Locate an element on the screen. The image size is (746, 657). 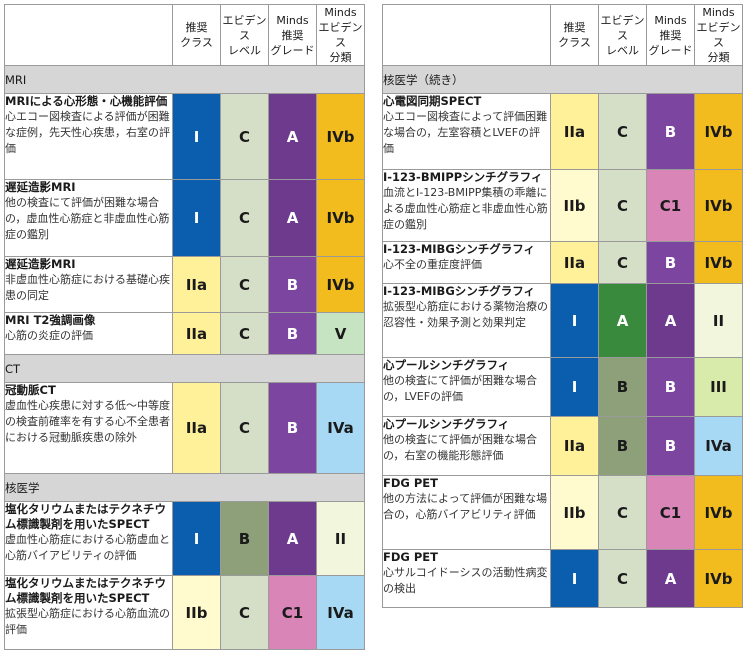
minds-category-cell: V is located at coordinates (340, 333).